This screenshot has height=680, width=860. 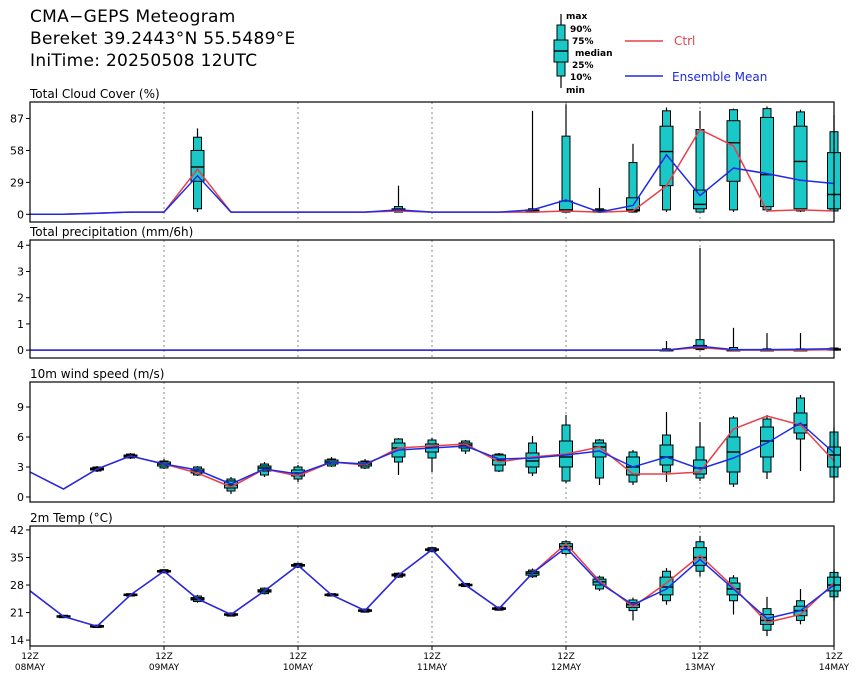 I want to click on x-tick-label-date: 14MAY, so click(x=834, y=668).